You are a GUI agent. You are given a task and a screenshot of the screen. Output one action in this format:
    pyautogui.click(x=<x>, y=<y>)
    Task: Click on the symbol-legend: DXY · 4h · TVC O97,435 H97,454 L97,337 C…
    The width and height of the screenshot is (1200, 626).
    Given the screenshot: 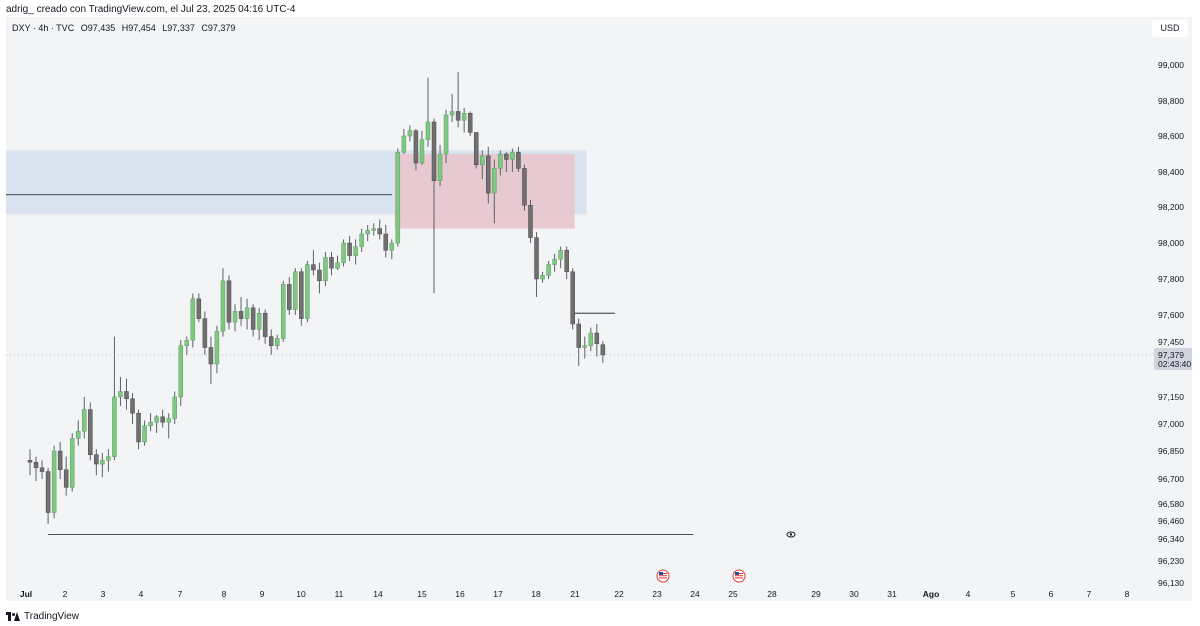 What is the action you would take?
    pyautogui.click(x=125, y=28)
    